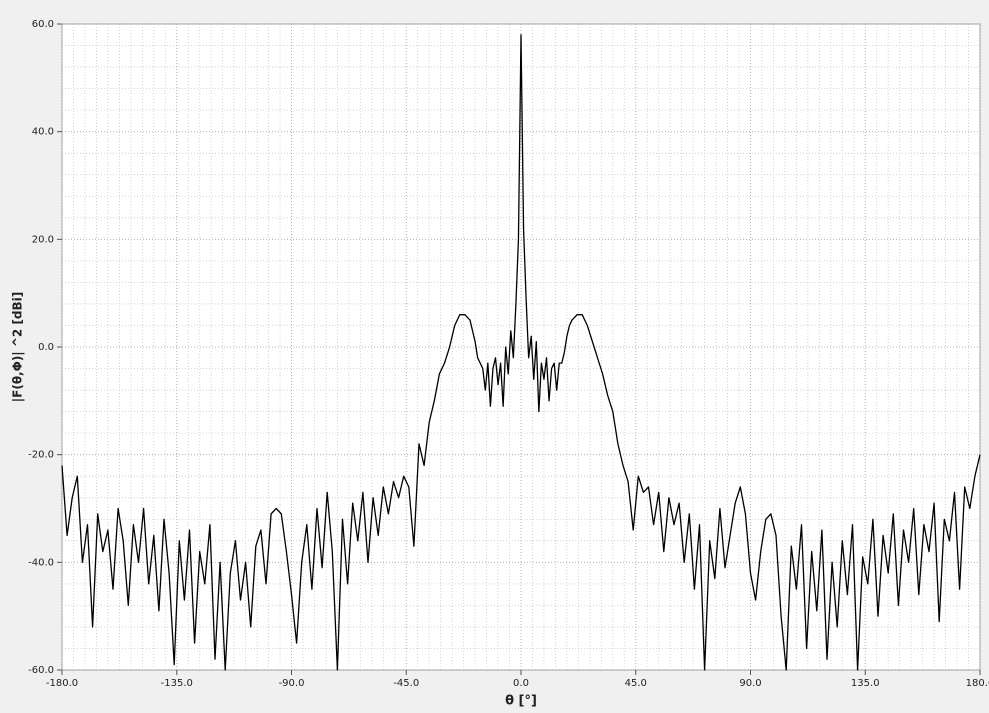 This screenshot has height=713, width=989. I want to click on x-tick-label: 0.0, so click(521, 683).